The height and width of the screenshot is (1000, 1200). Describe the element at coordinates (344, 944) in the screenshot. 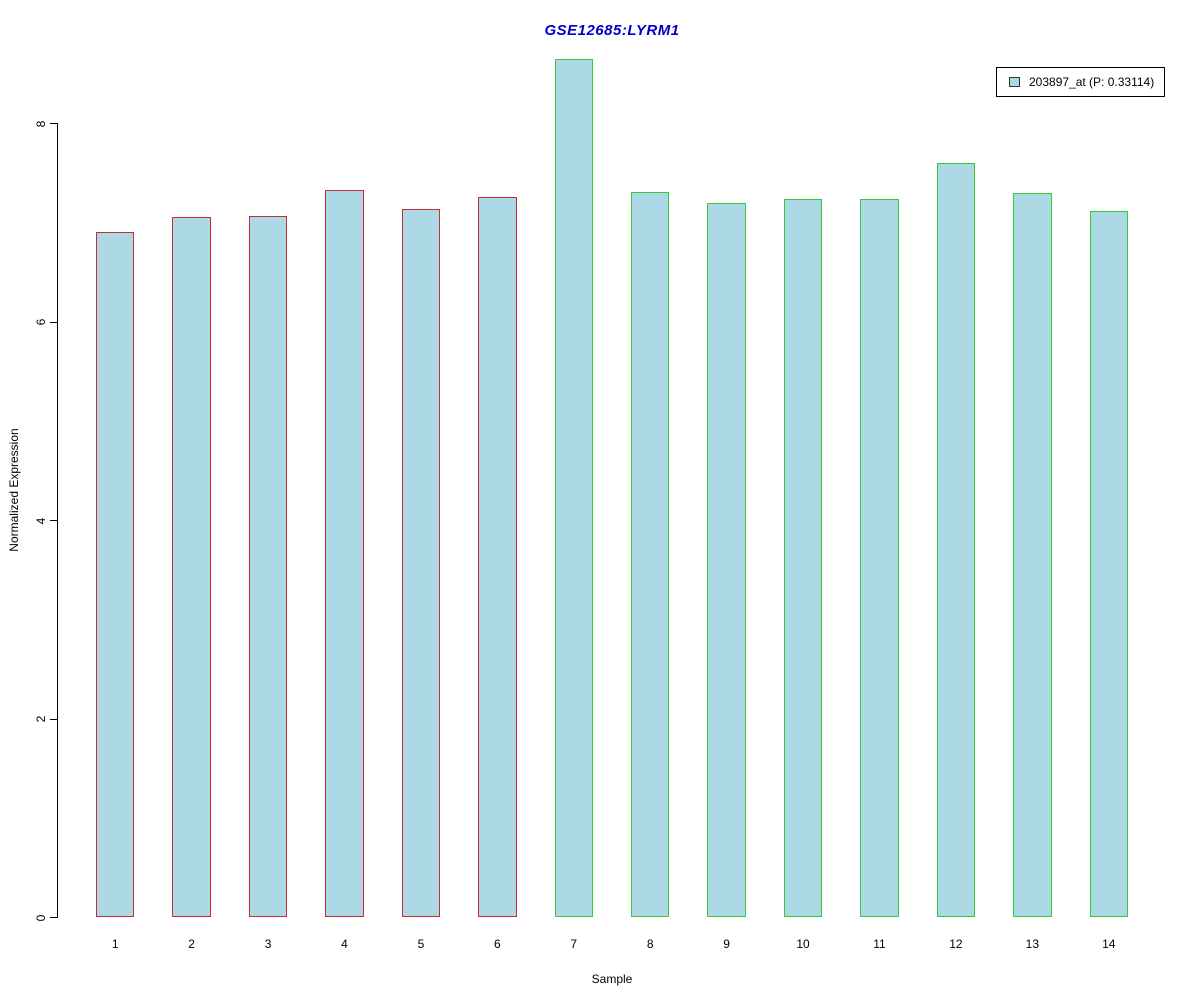

I see `x-tick-label: 4` at that location.